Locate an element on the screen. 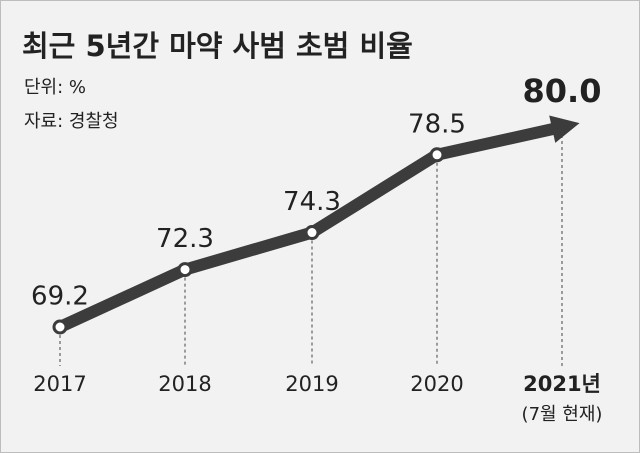  x-tick-label: 2017 is located at coordinates (59, 384).